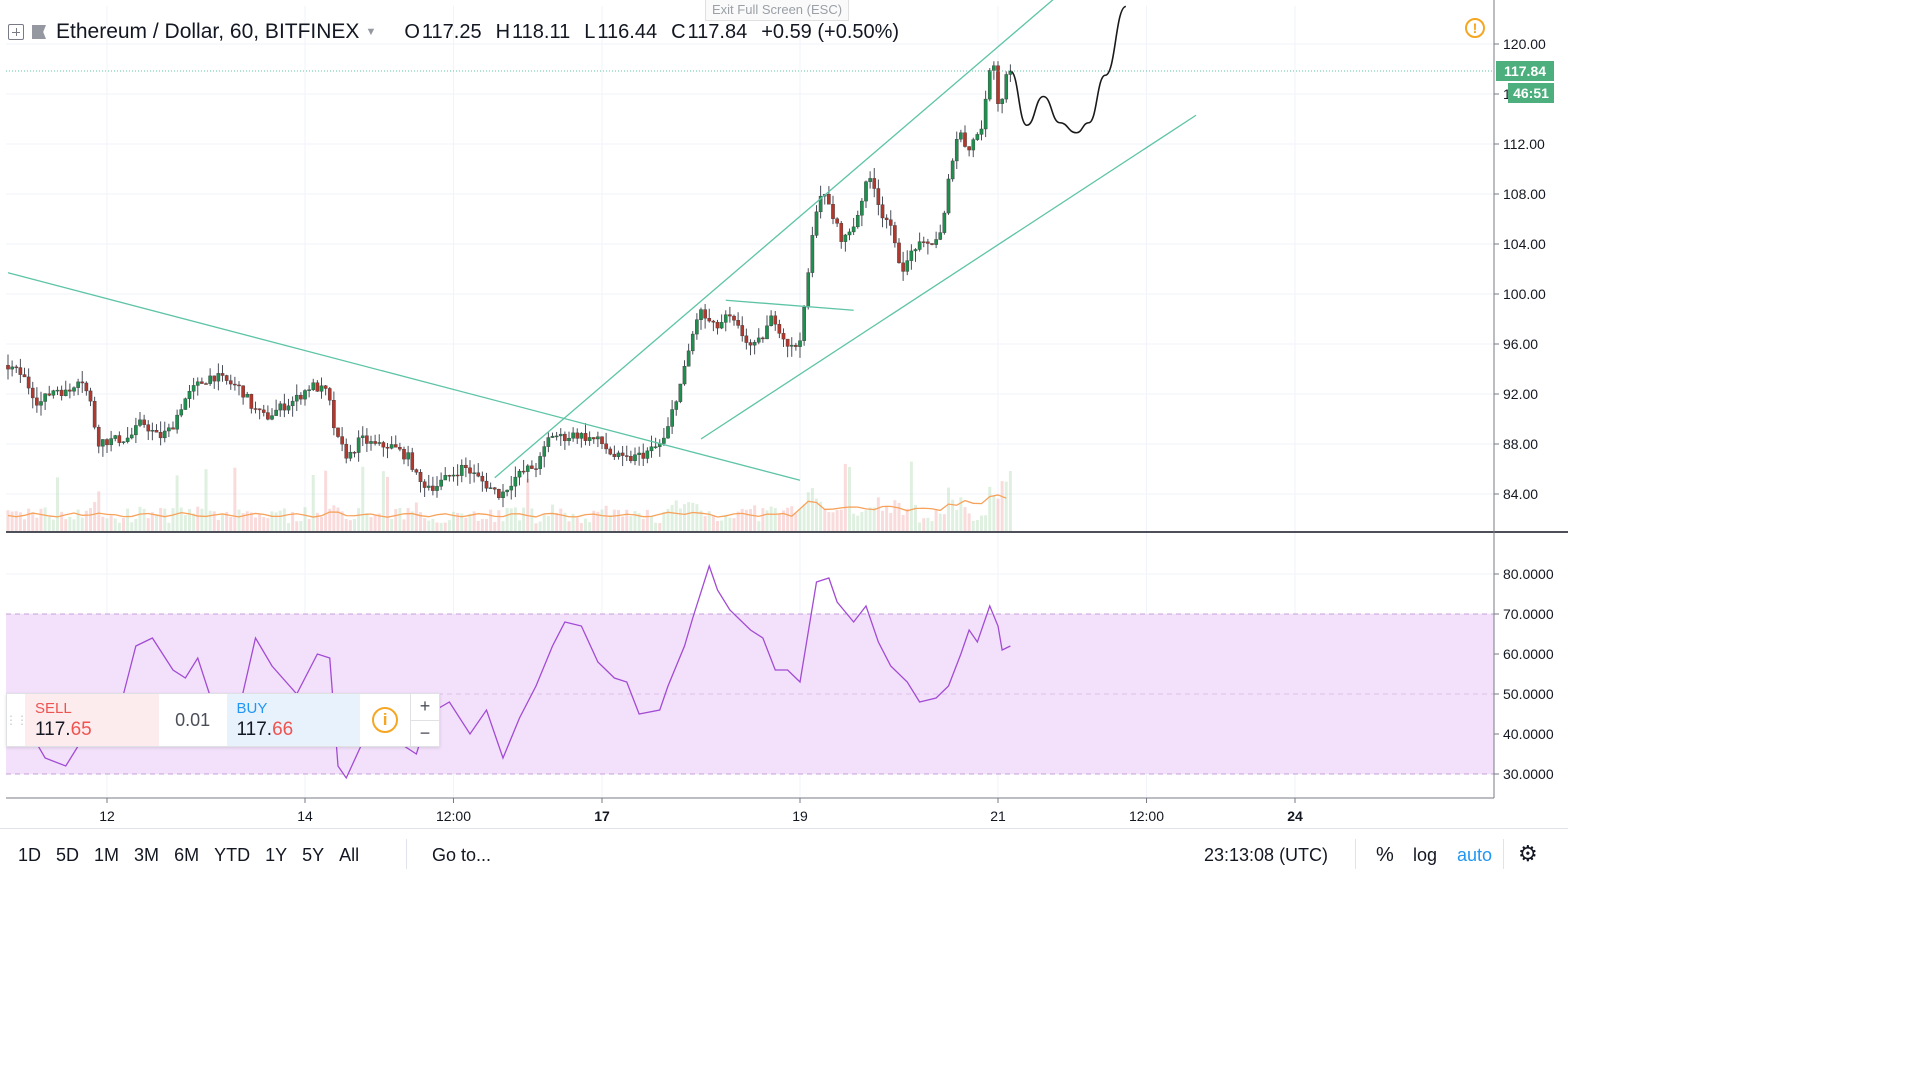 The height and width of the screenshot is (1080, 1920). I want to click on range-5y: 5Y, so click(313, 855).